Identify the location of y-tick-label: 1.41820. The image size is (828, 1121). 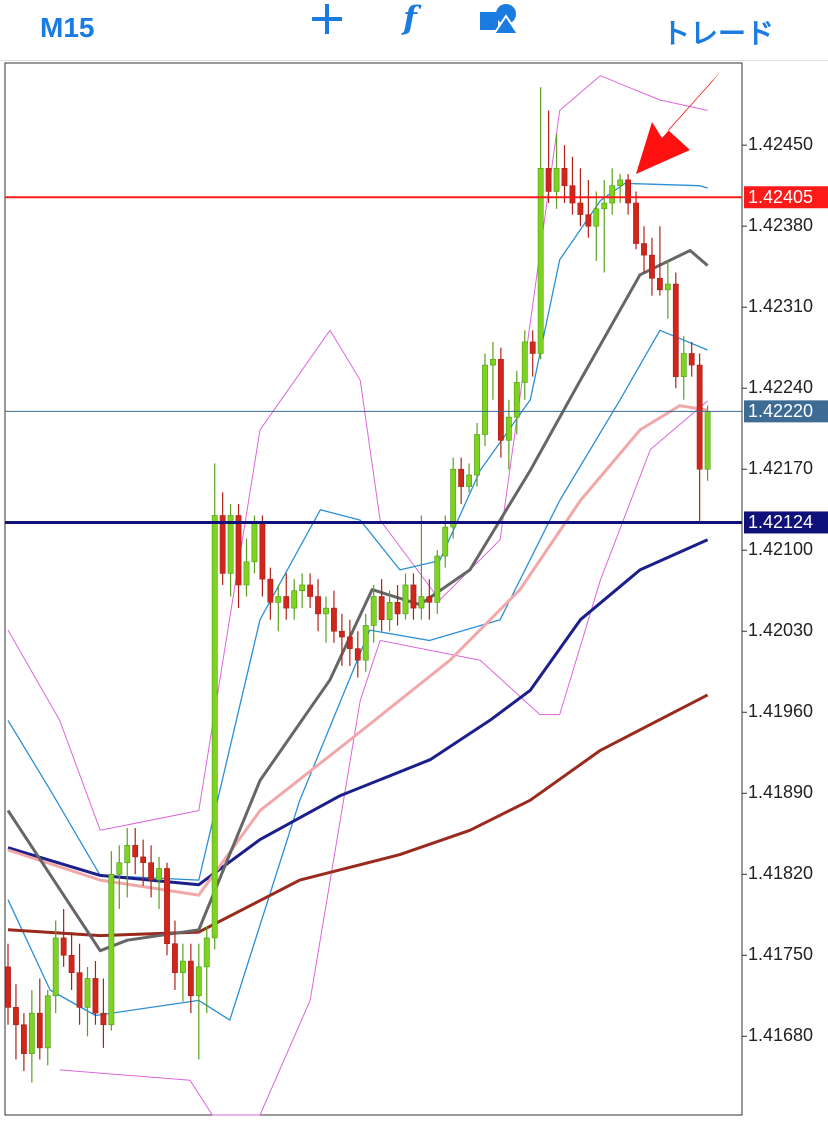
(780, 873).